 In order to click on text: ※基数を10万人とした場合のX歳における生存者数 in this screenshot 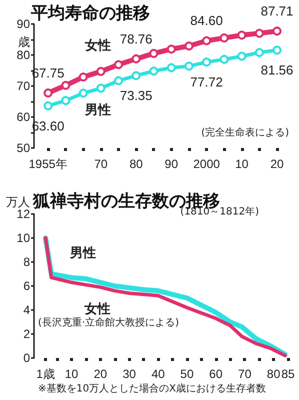, I will do `click(152, 388)`.